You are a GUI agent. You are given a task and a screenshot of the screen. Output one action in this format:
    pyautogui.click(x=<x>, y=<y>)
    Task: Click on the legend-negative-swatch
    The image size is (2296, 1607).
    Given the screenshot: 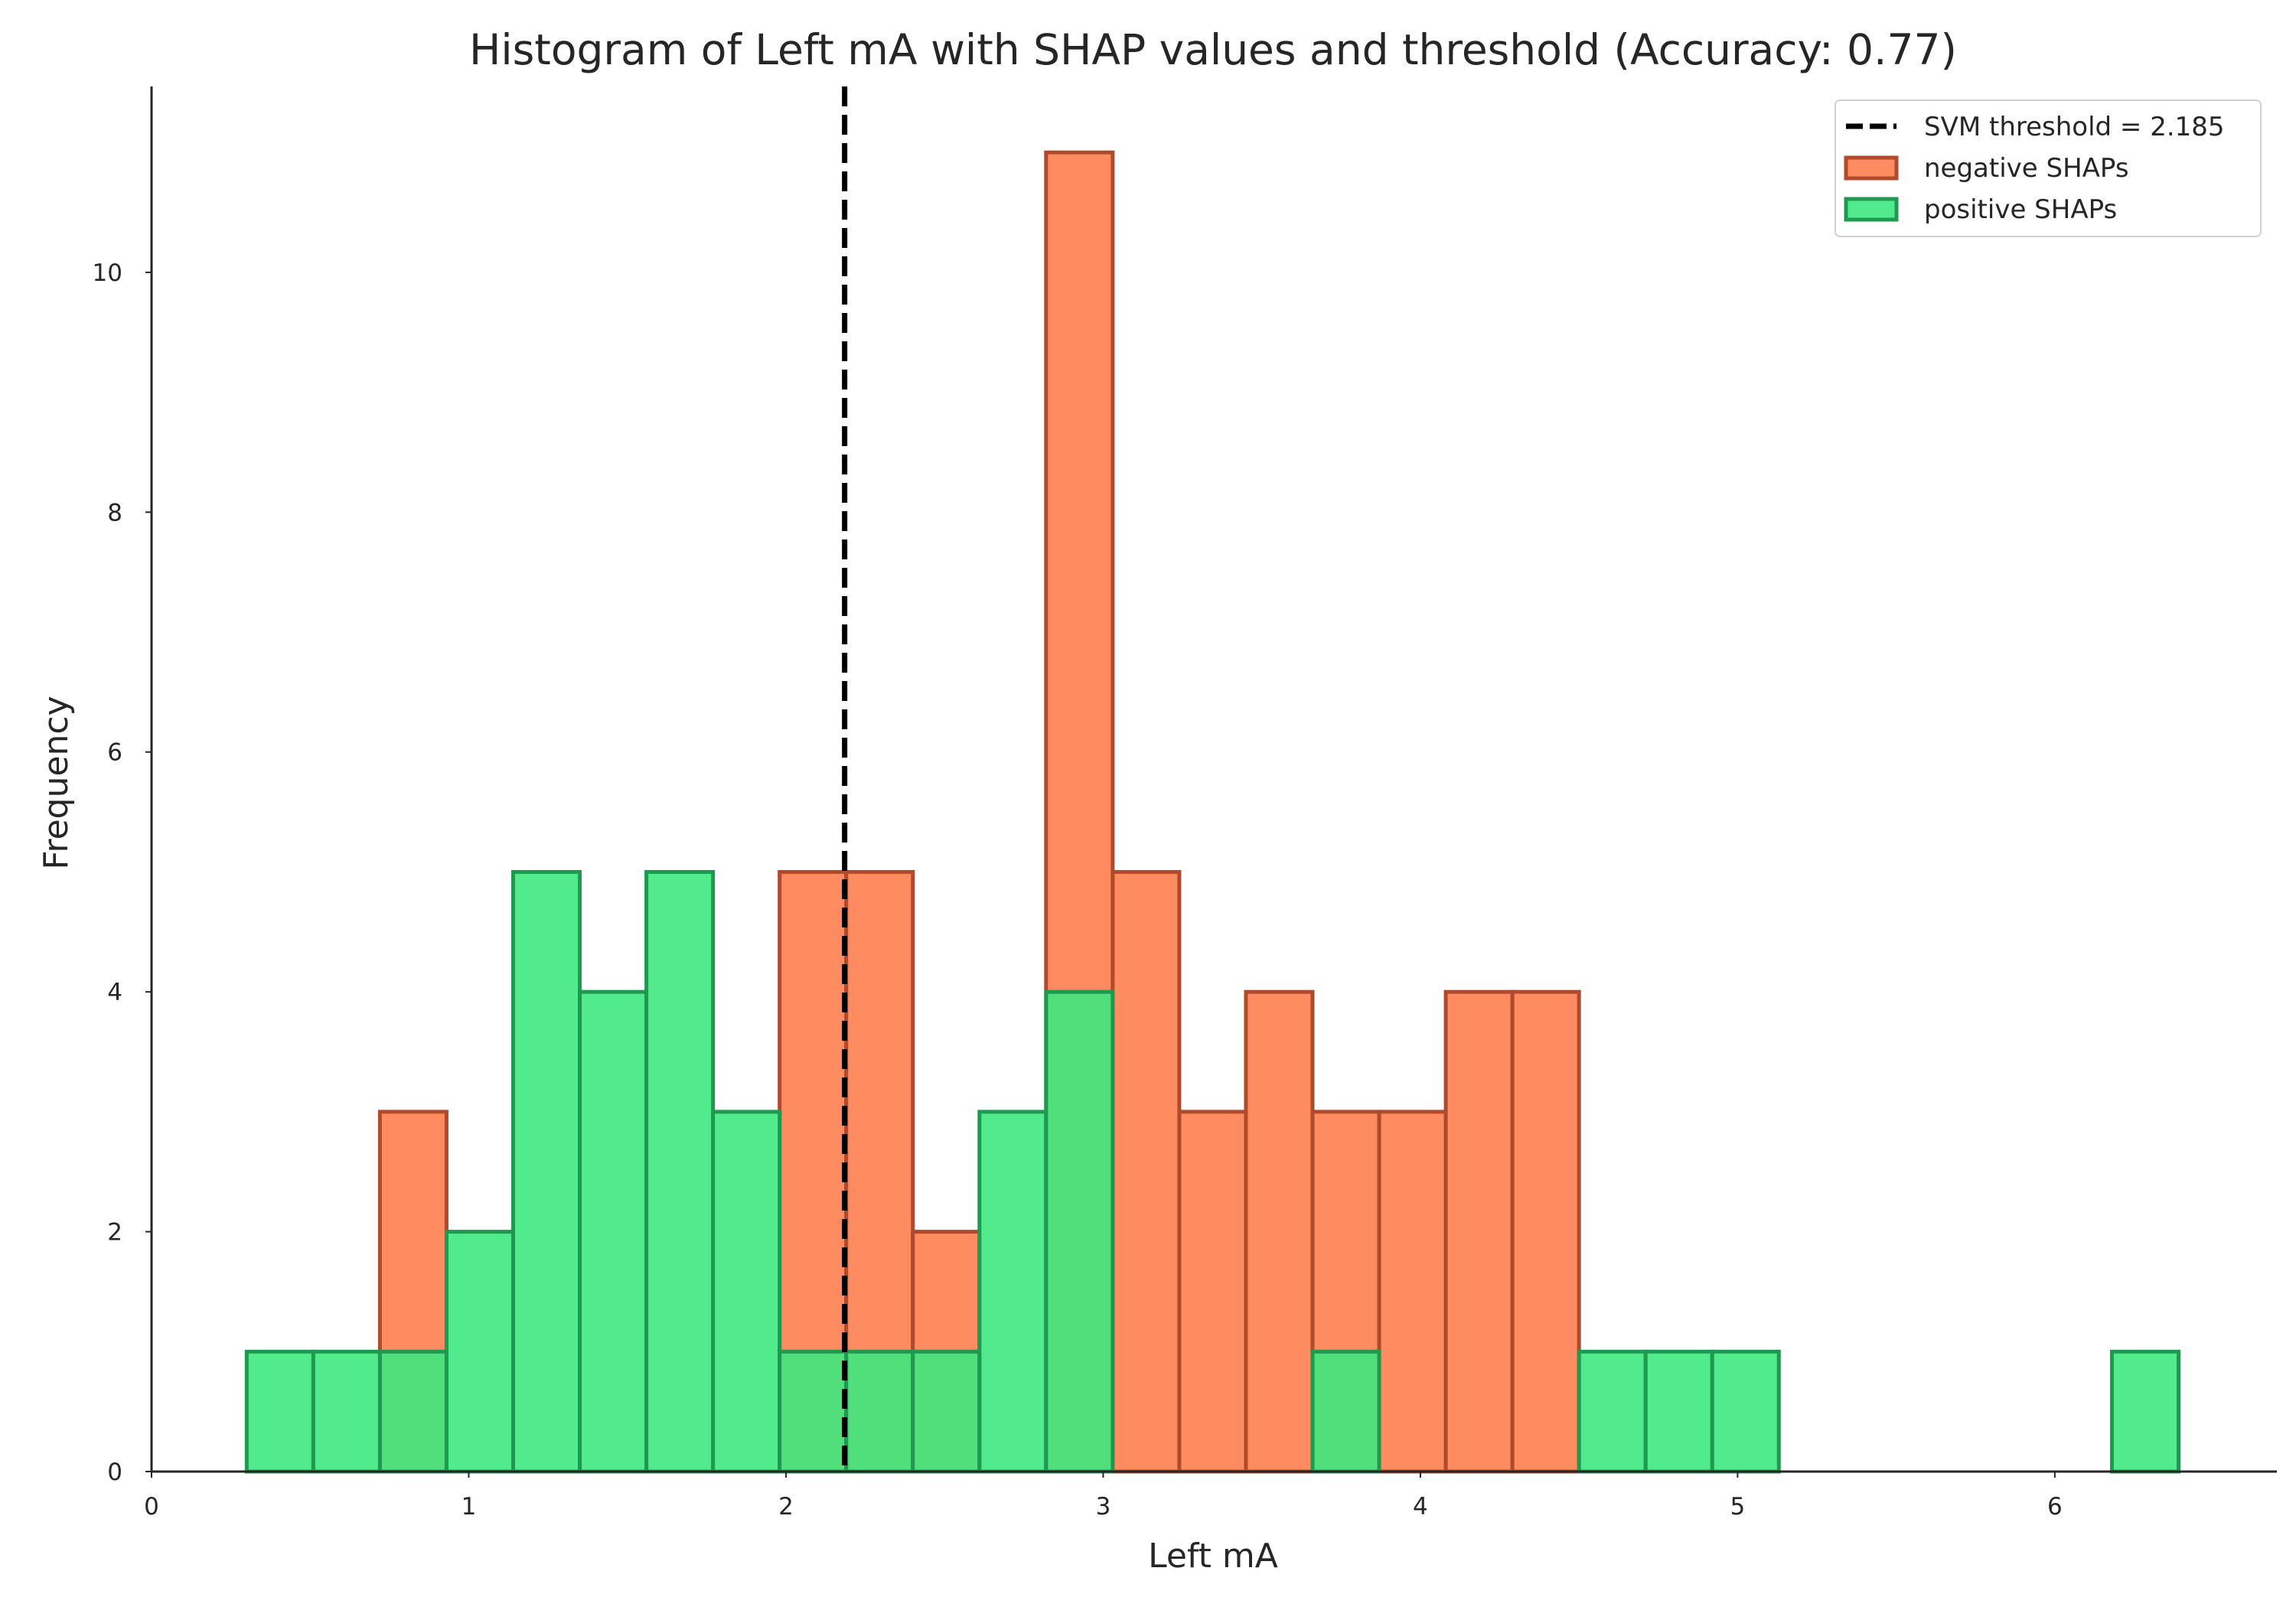 What is the action you would take?
    pyautogui.click(x=1871, y=168)
    